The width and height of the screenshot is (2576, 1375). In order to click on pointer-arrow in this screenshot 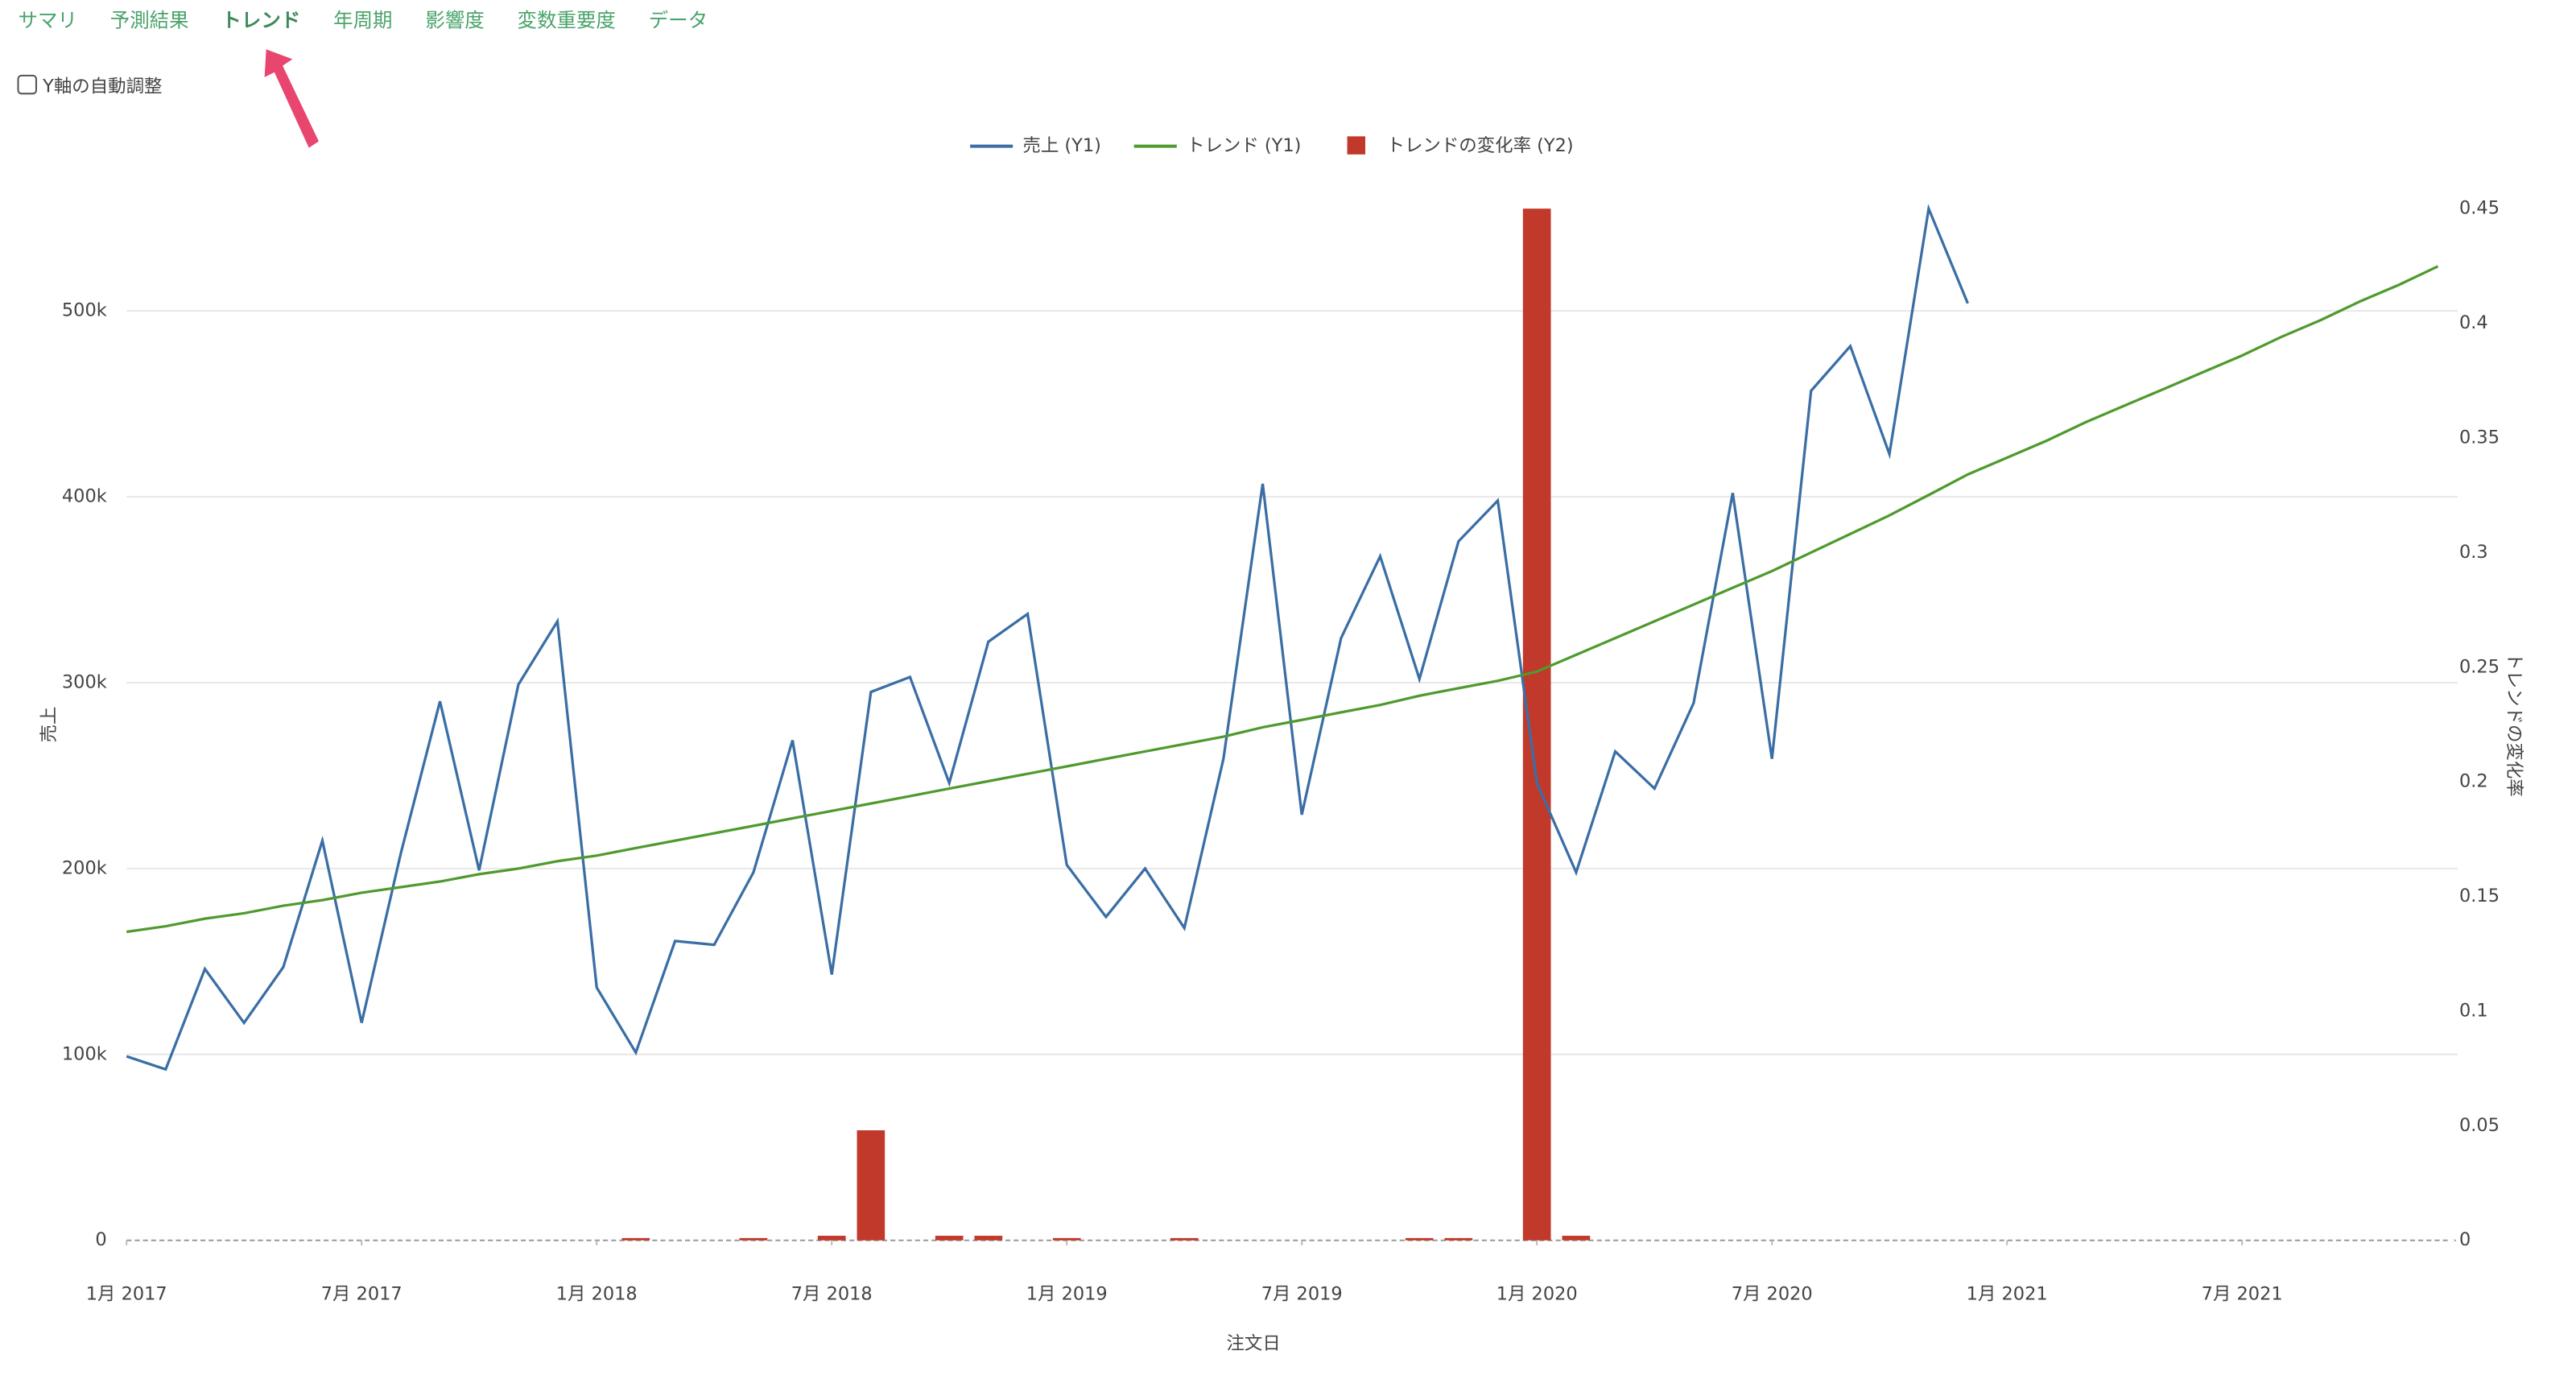, I will do `click(291, 98)`.